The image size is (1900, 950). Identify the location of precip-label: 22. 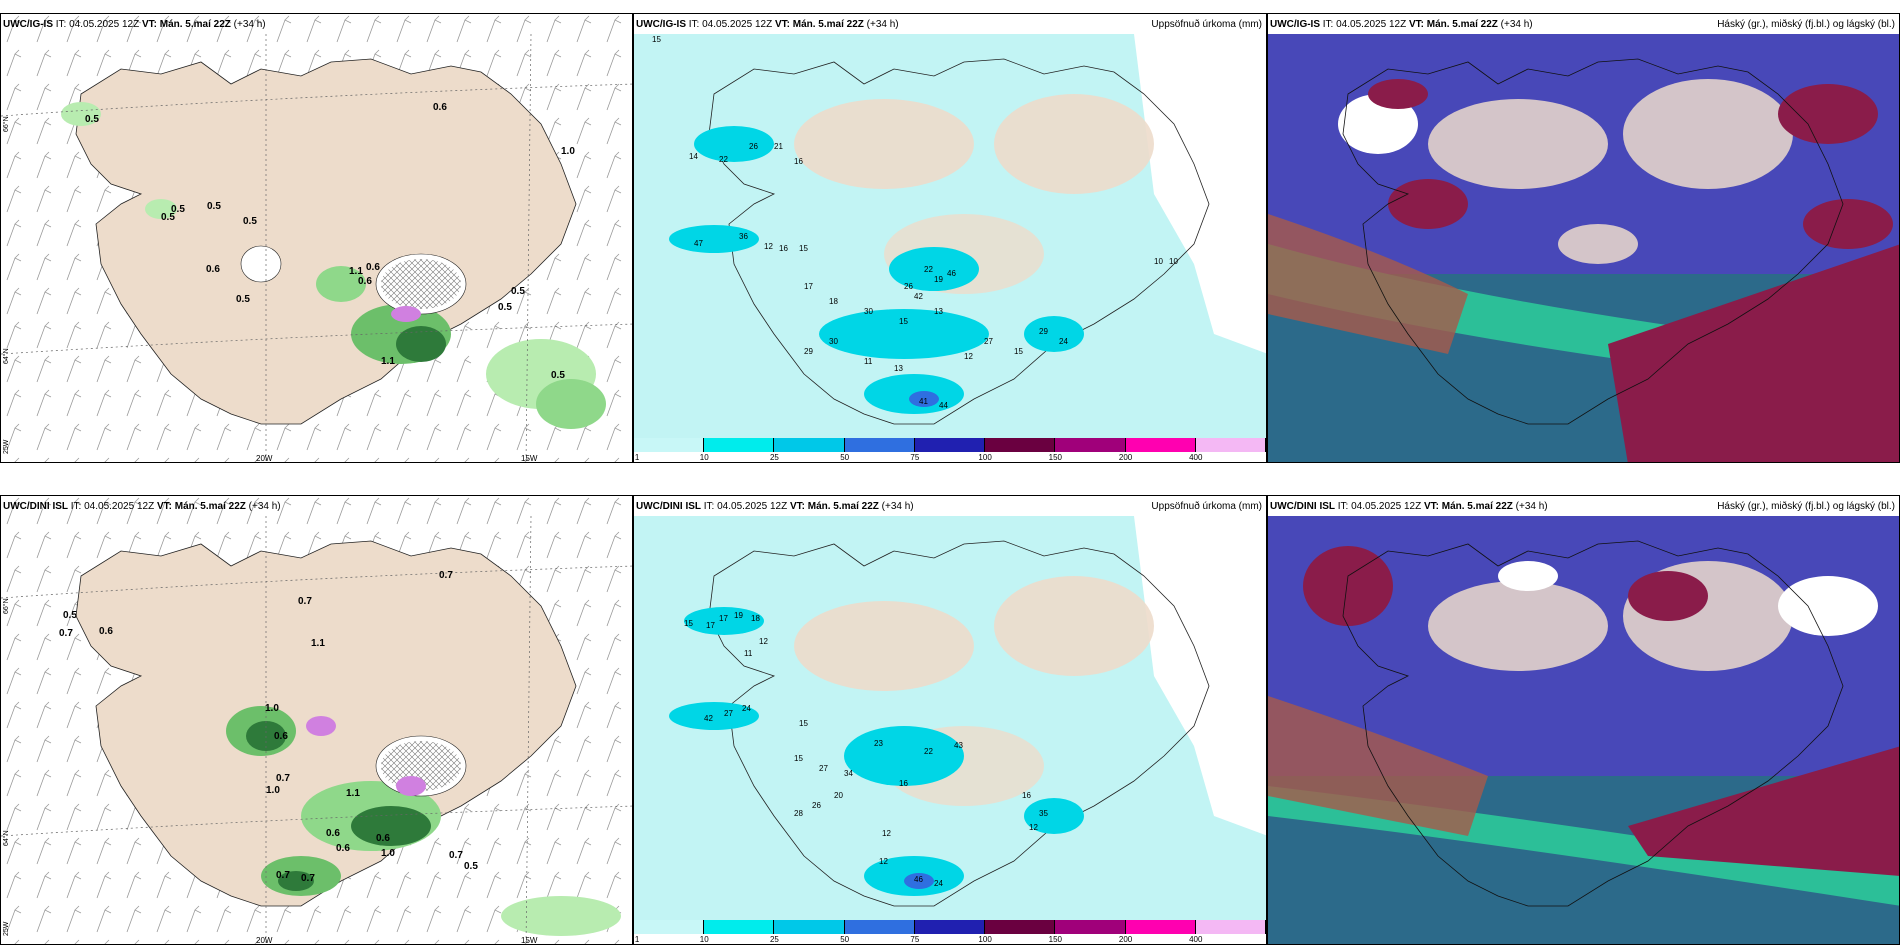
(723, 159).